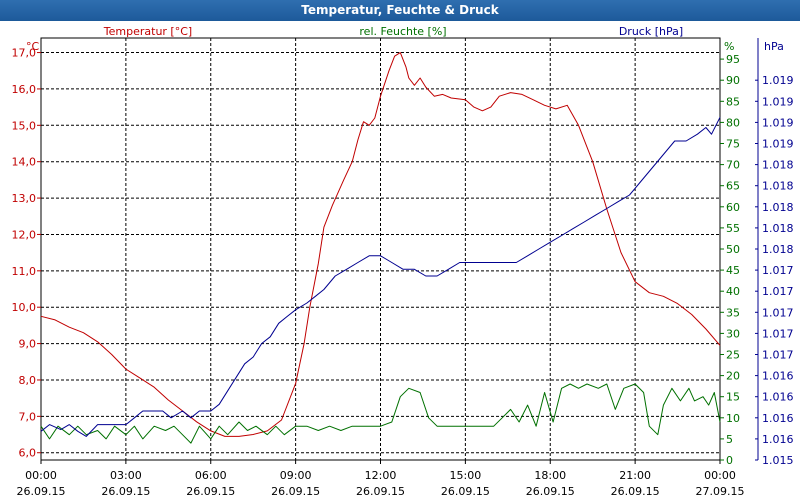 The image size is (800, 500). I want to click on temperature-tick-label: 11,0, so click(24, 271).